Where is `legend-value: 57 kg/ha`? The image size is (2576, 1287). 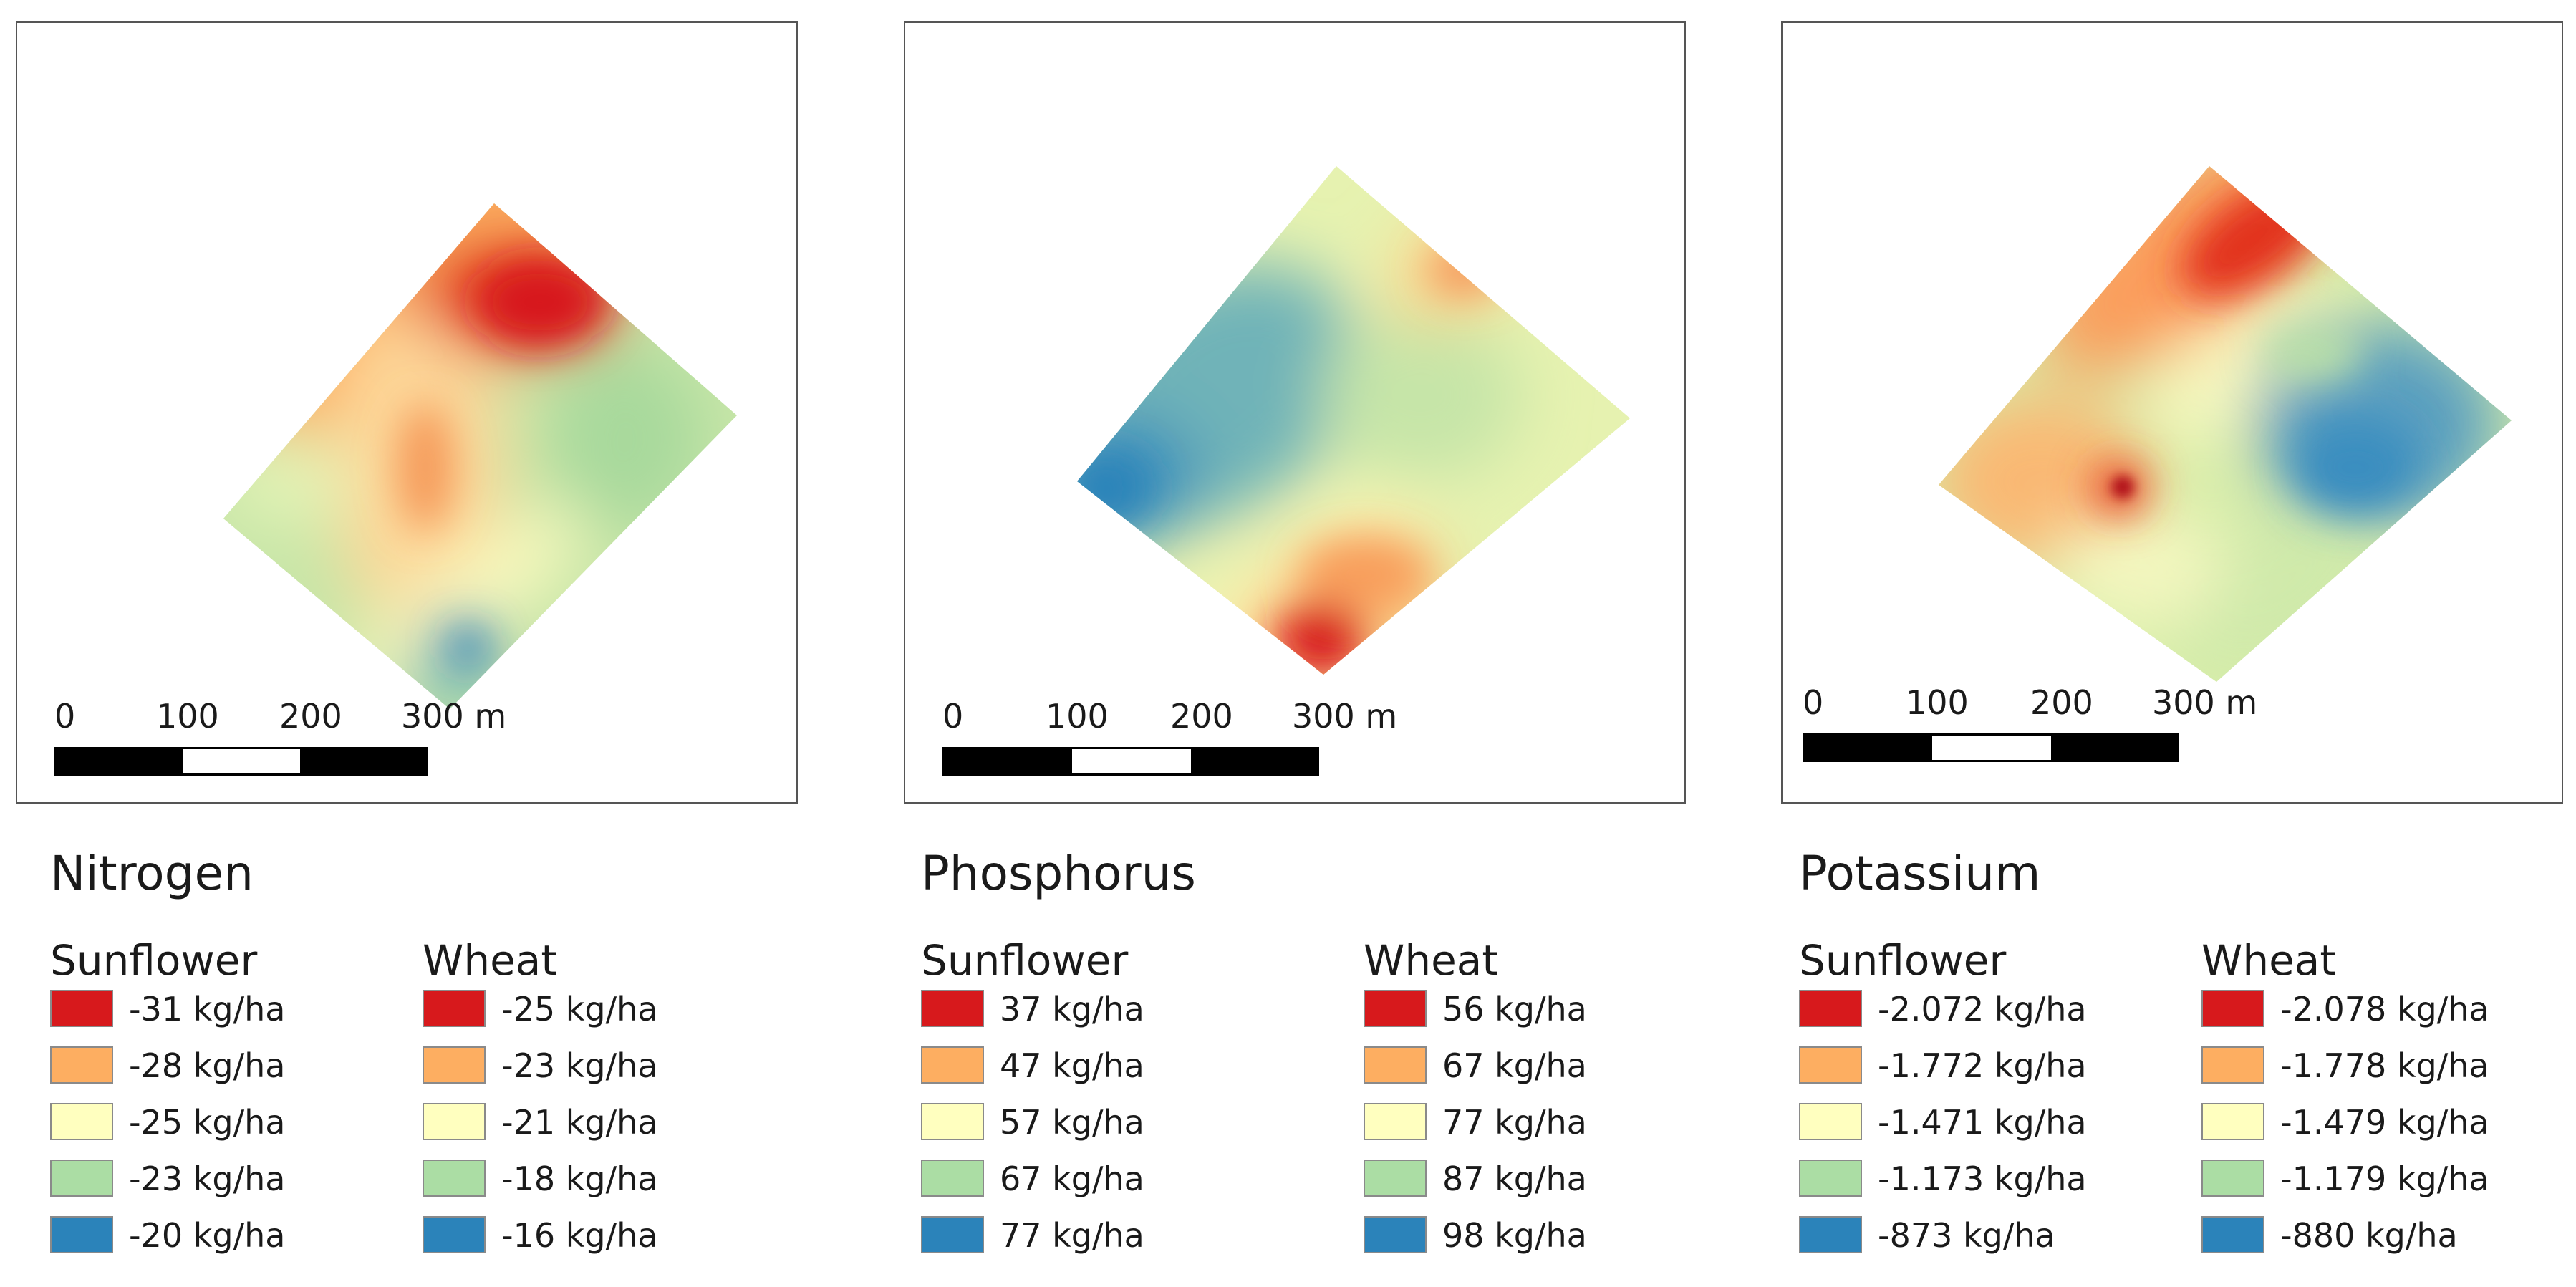
legend-value: 57 kg/ha is located at coordinates (1072, 1122).